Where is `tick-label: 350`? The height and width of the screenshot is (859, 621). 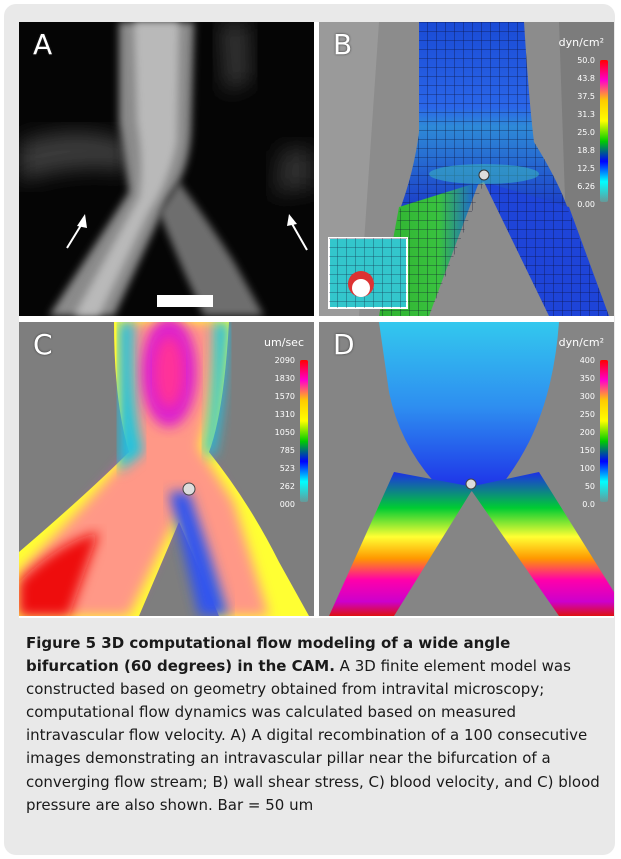 tick-label: 350 is located at coordinates (587, 378).